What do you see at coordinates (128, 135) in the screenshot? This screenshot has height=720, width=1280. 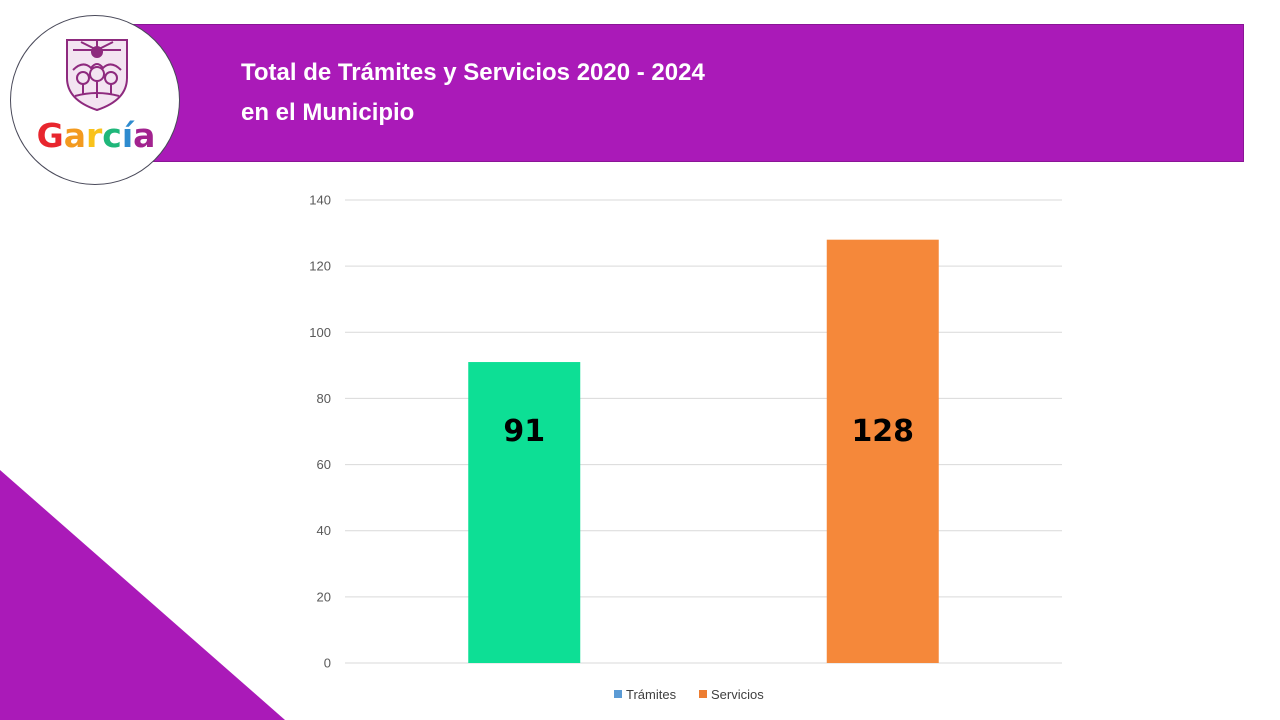 I see `logo-letter: í` at bounding box center [128, 135].